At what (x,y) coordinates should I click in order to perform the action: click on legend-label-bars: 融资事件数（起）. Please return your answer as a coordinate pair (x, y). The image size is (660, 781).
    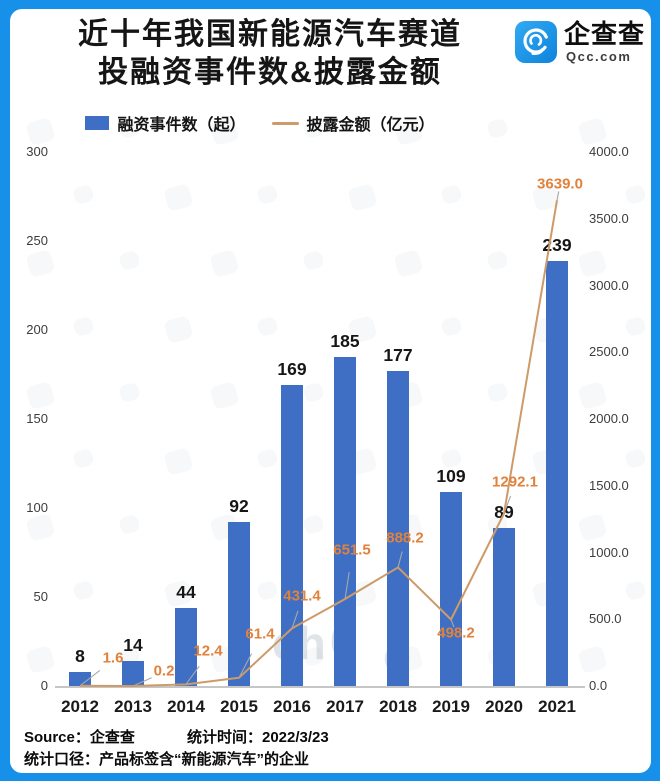
    Looking at the image, I should click on (181, 125).